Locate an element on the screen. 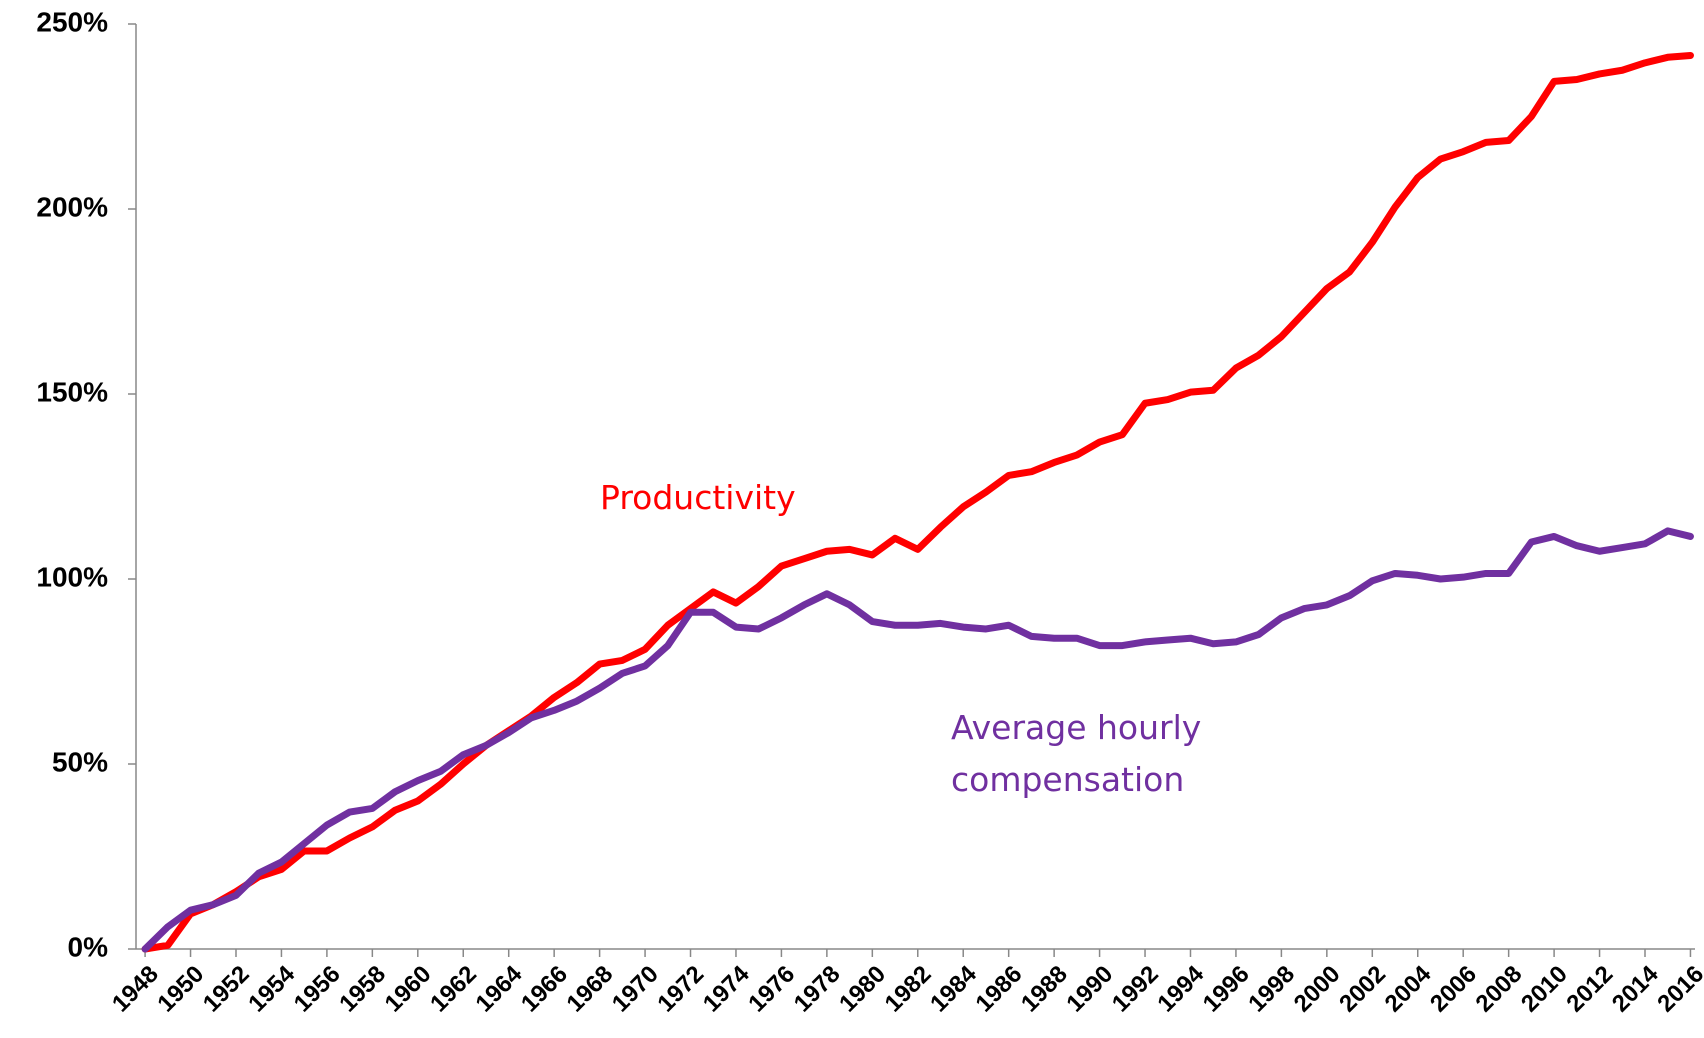  y-tick-label: 0% is located at coordinates (88, 946).